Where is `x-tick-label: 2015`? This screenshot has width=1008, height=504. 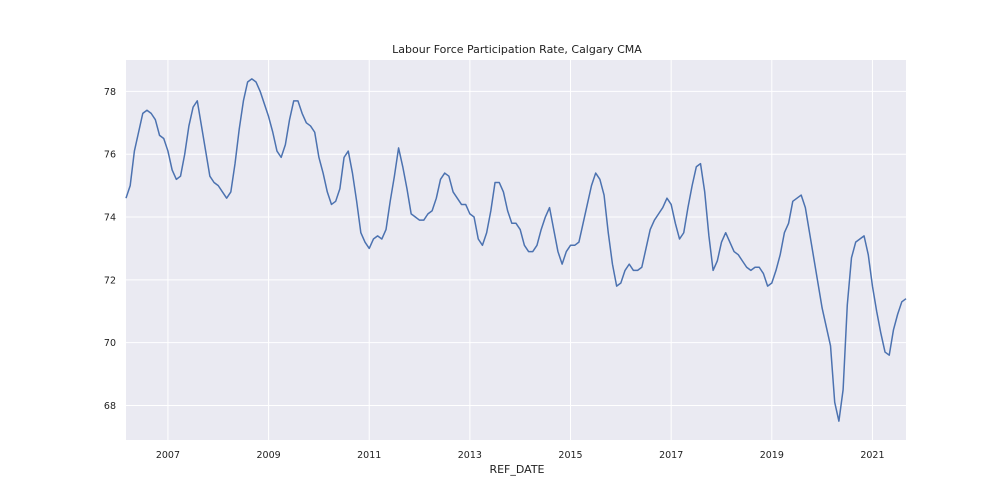 x-tick-label: 2015 is located at coordinates (570, 455).